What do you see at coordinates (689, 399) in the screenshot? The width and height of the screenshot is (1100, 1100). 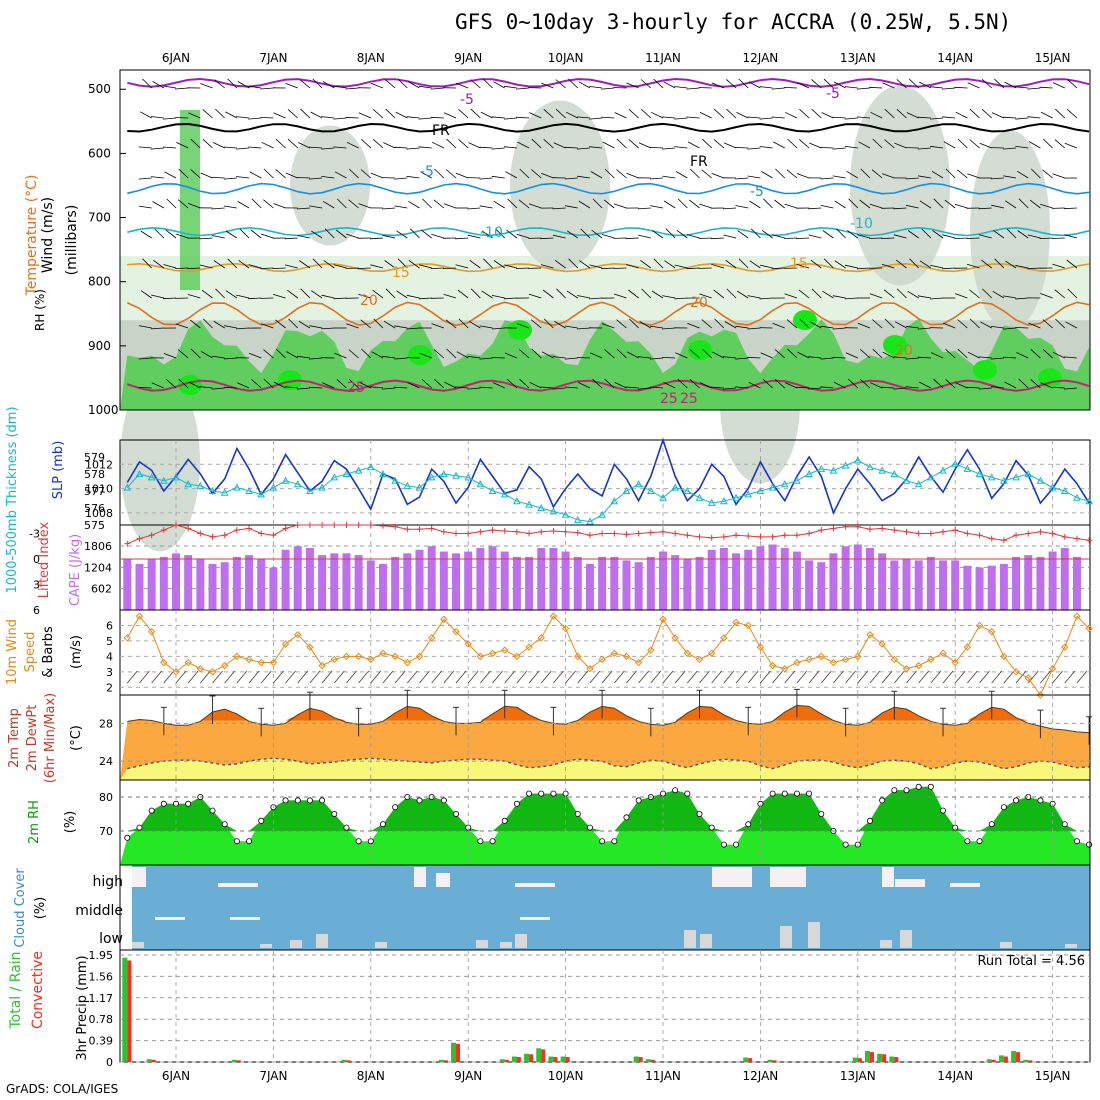 I see `contour-label: 25` at bounding box center [689, 399].